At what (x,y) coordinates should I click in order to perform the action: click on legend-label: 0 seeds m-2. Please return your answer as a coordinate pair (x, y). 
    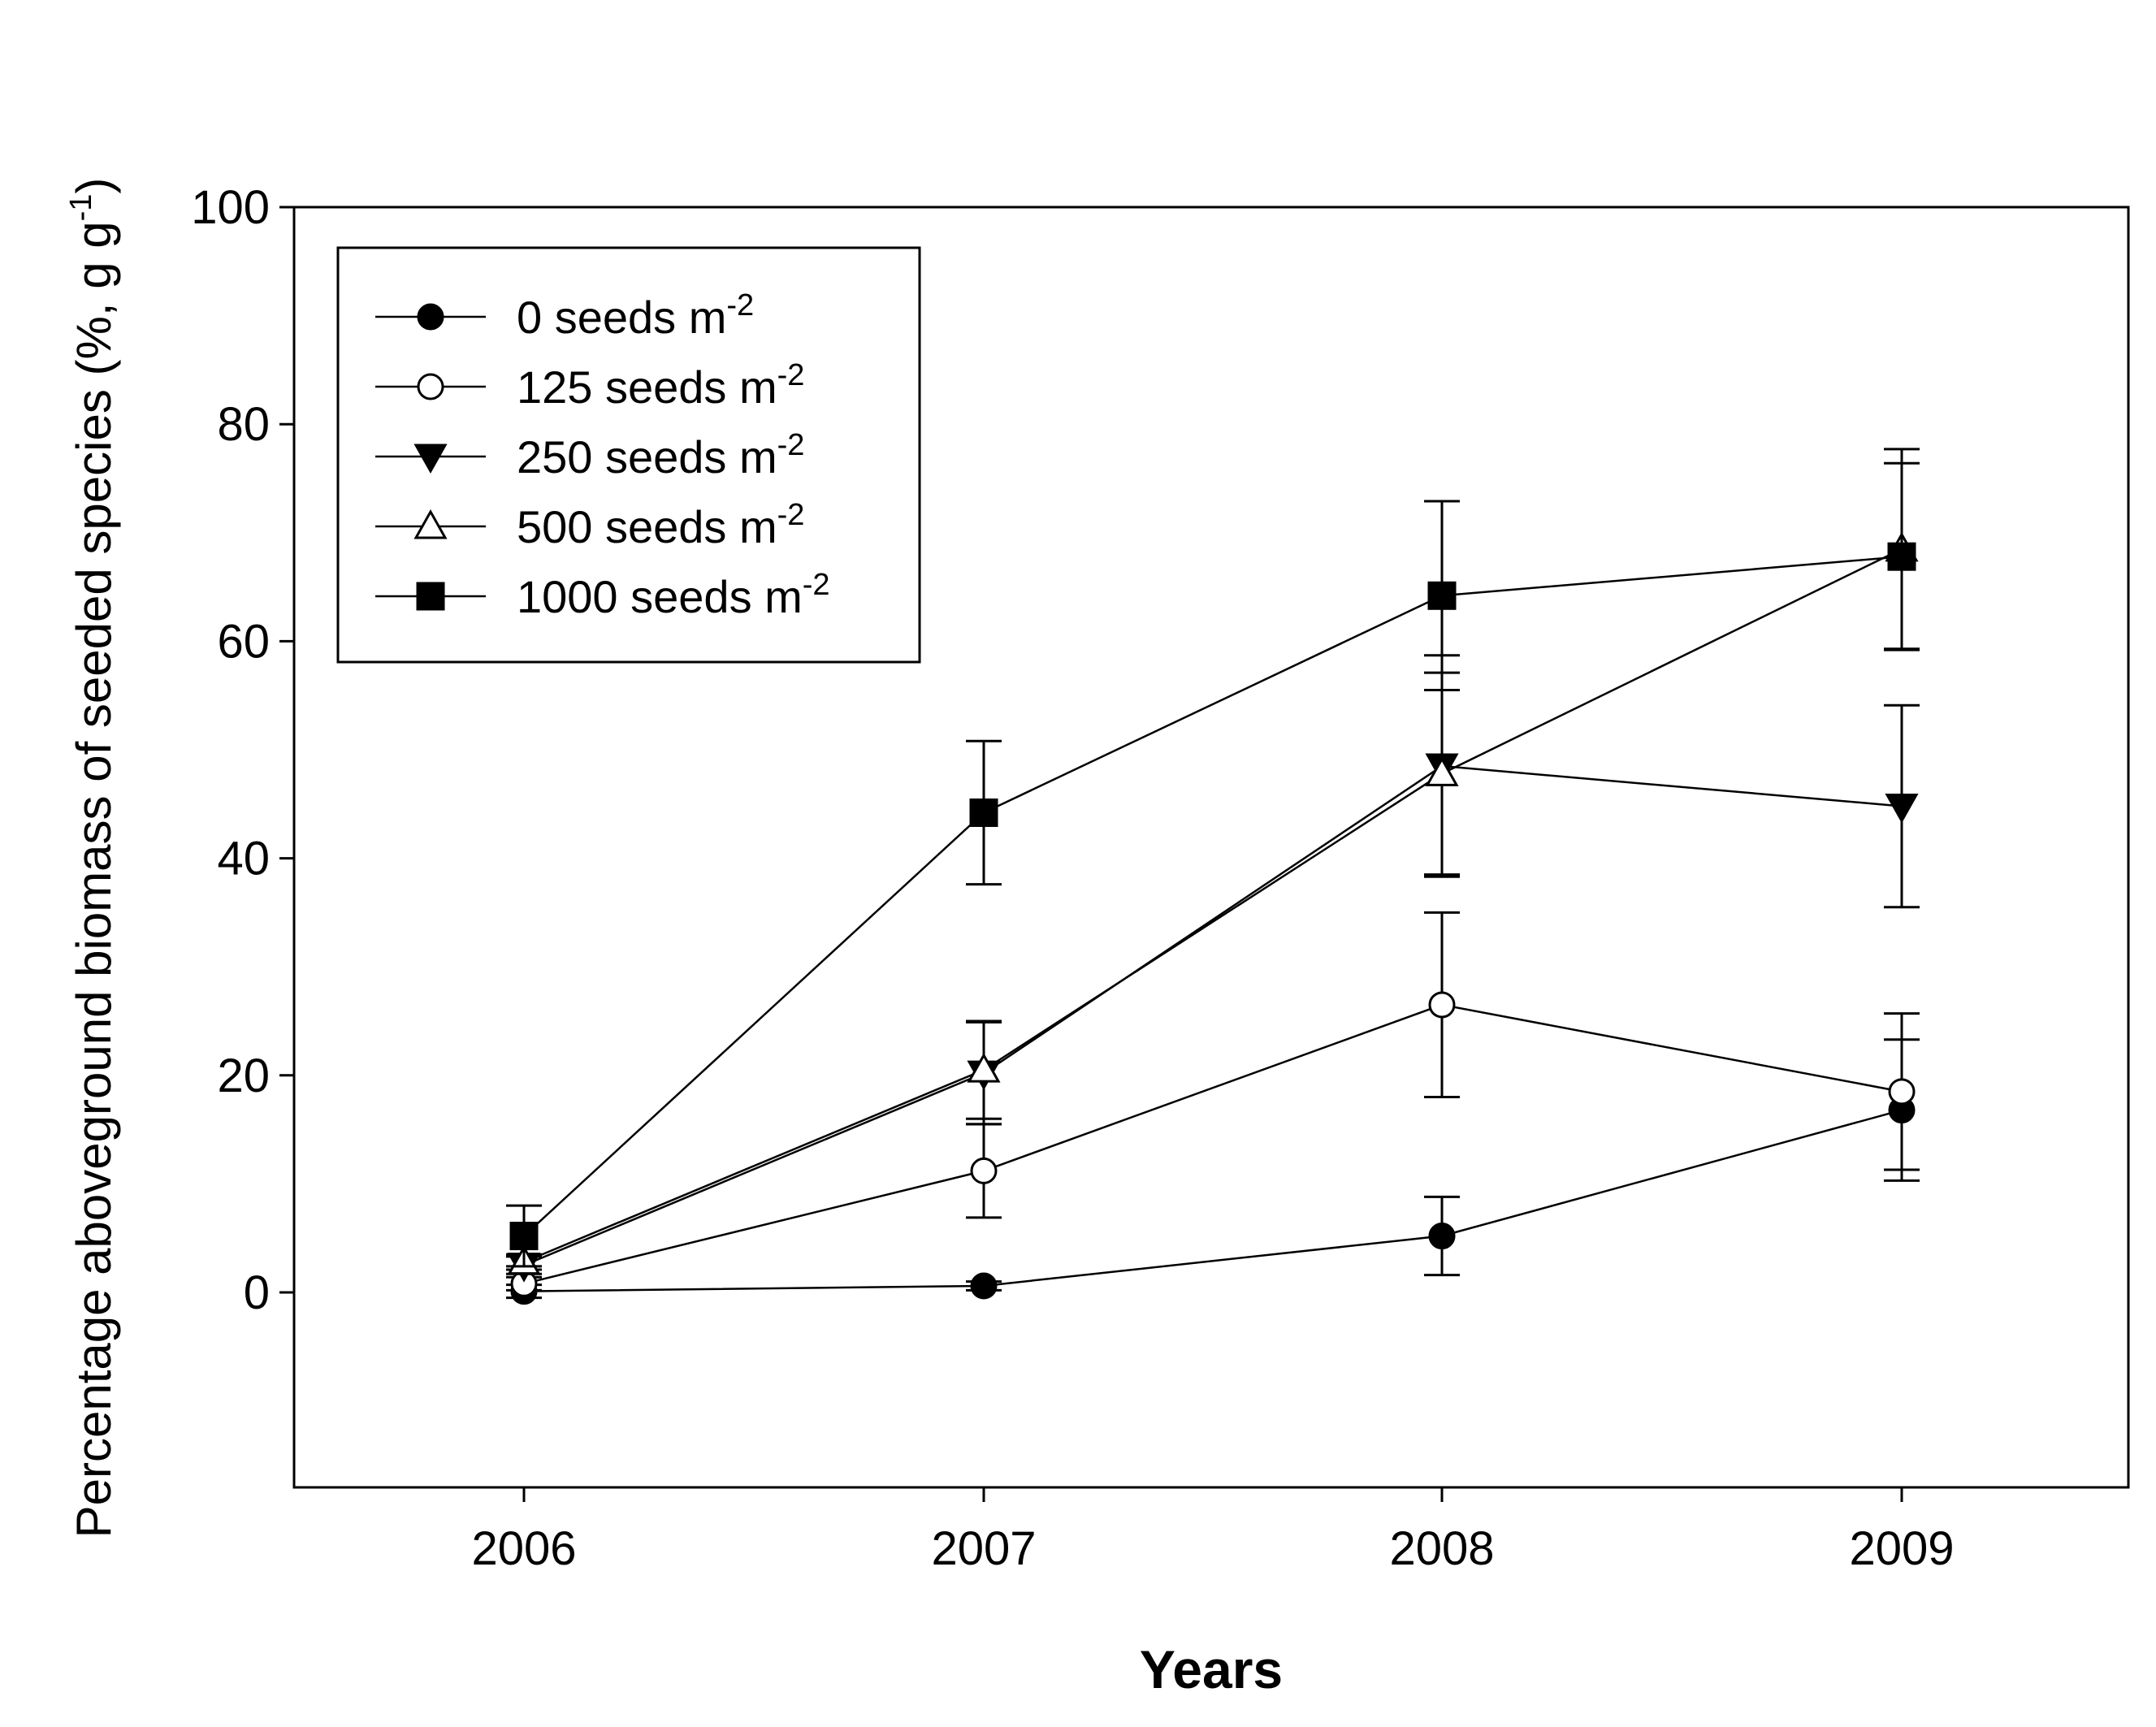
    Looking at the image, I should click on (635, 315).